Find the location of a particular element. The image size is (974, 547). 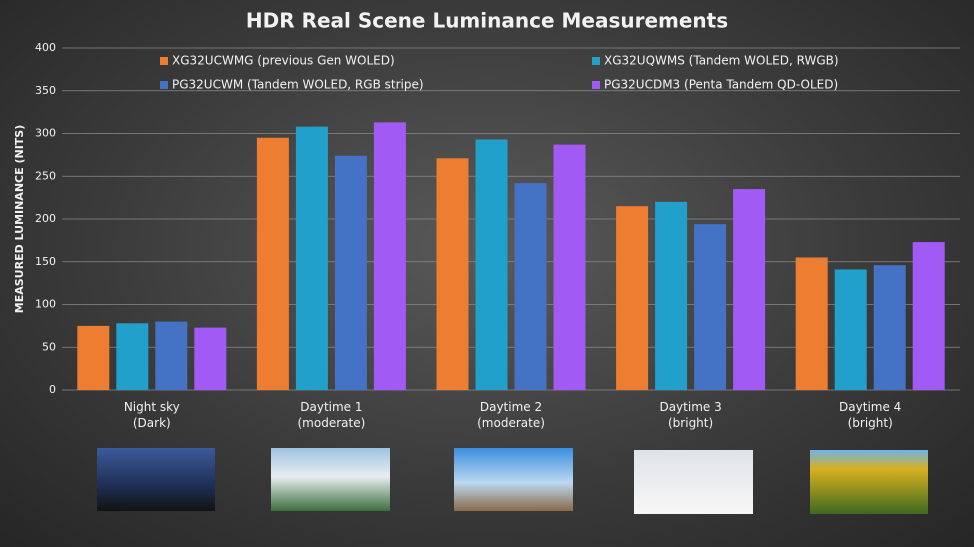

y-tick-label: 150 is located at coordinates (45, 261).